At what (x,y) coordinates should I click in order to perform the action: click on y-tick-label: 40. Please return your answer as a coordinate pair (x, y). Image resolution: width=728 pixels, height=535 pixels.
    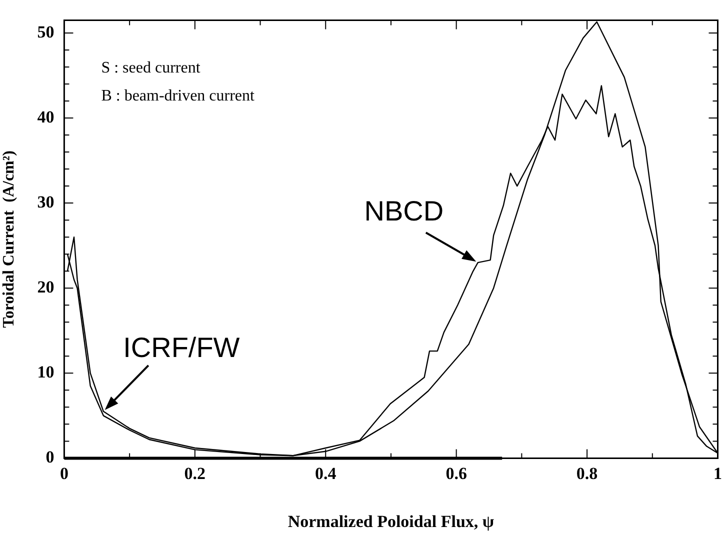
    Looking at the image, I should click on (45, 116).